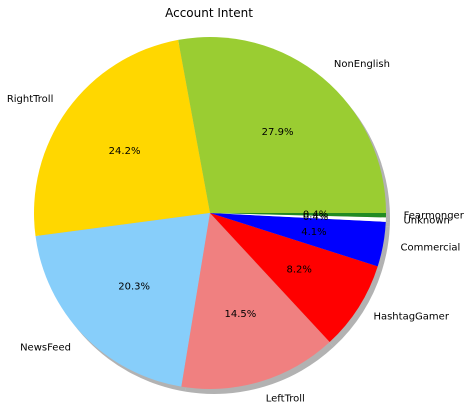 The width and height of the screenshot is (471, 414). Describe the element at coordinates (298, 270) in the screenshot. I see `percent-label-hashtaggamer: 8.2%` at that location.